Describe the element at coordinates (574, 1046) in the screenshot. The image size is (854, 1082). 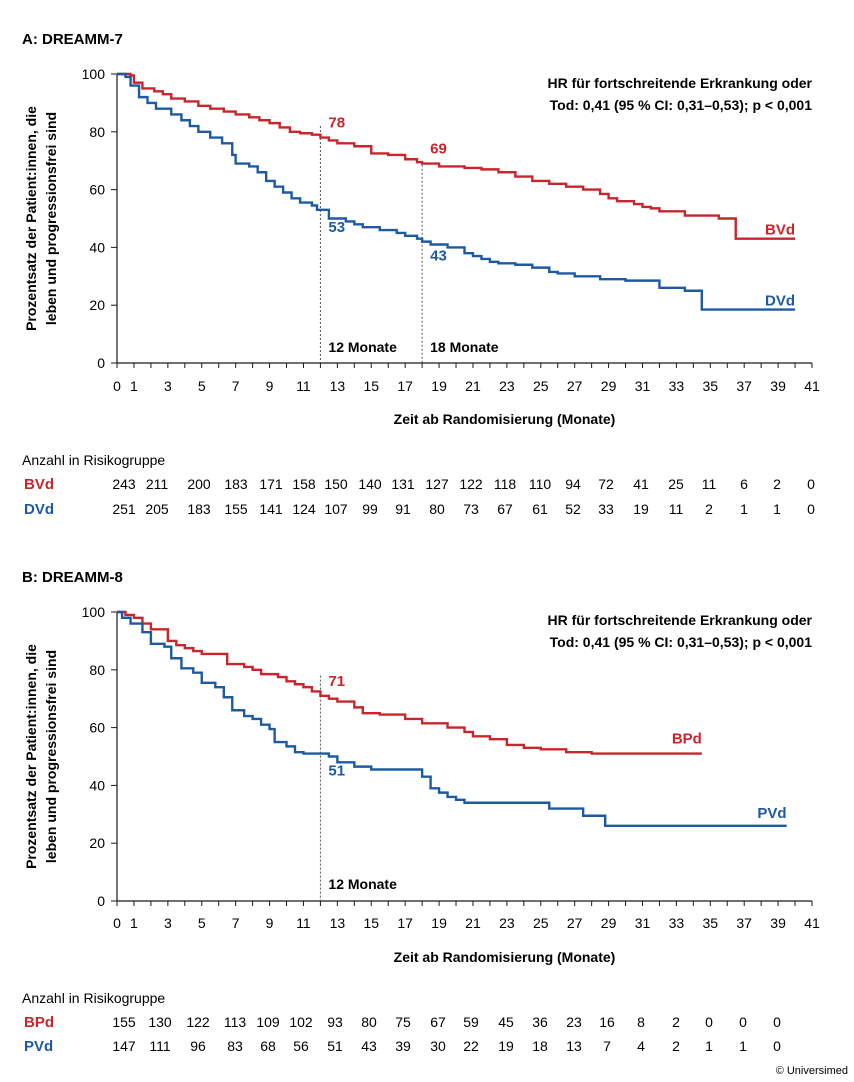
I see `panel-b-risk-value: 13` at that location.